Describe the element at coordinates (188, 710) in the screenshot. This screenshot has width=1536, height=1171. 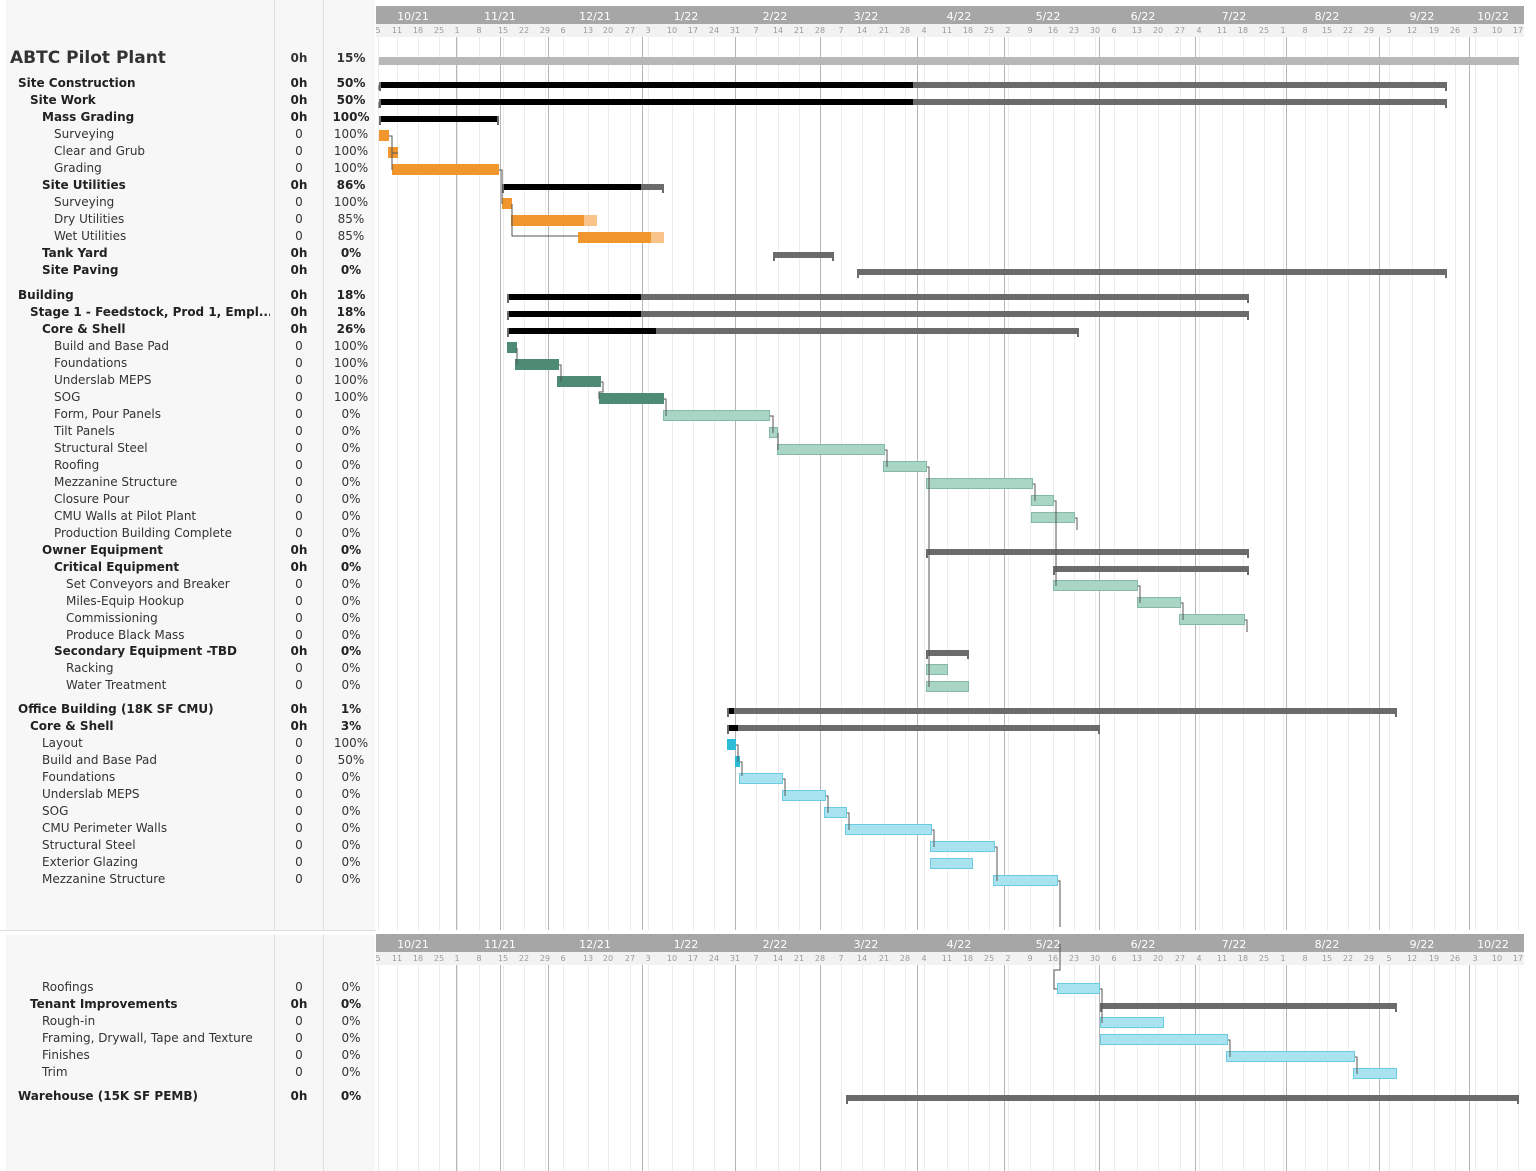
I see `summary-task-row: Office Building (18K SF CMU) 0h 1%` at that location.